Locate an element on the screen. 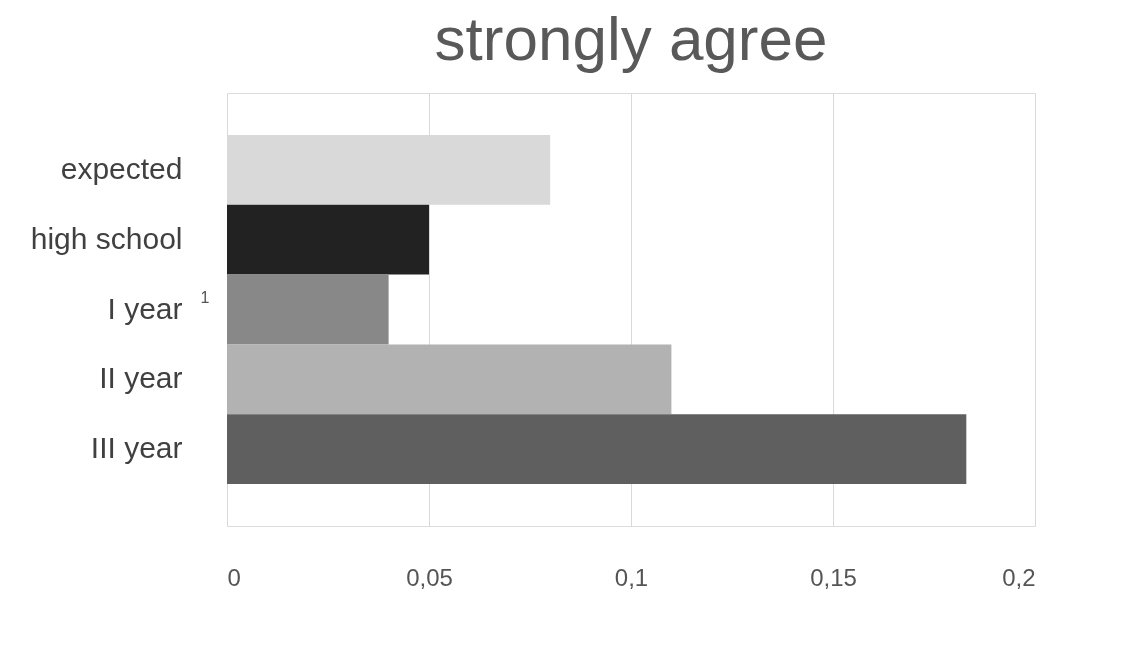  x-tick-label: 0 is located at coordinates (234, 577).